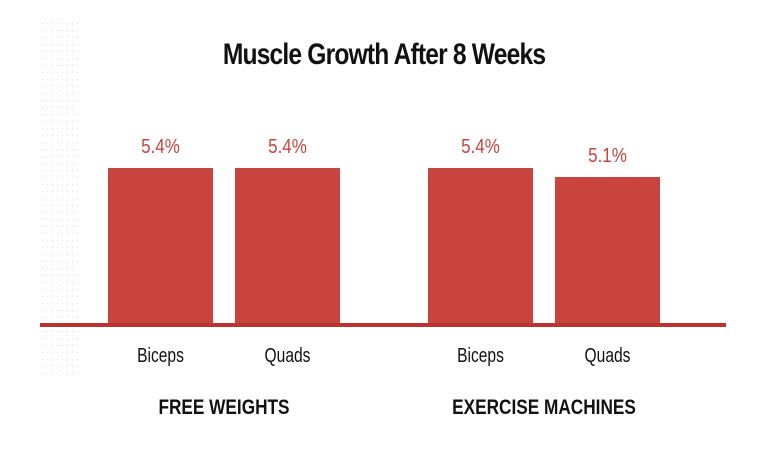  What do you see at coordinates (383, 325) in the screenshot?
I see `x-axis-baseline` at bounding box center [383, 325].